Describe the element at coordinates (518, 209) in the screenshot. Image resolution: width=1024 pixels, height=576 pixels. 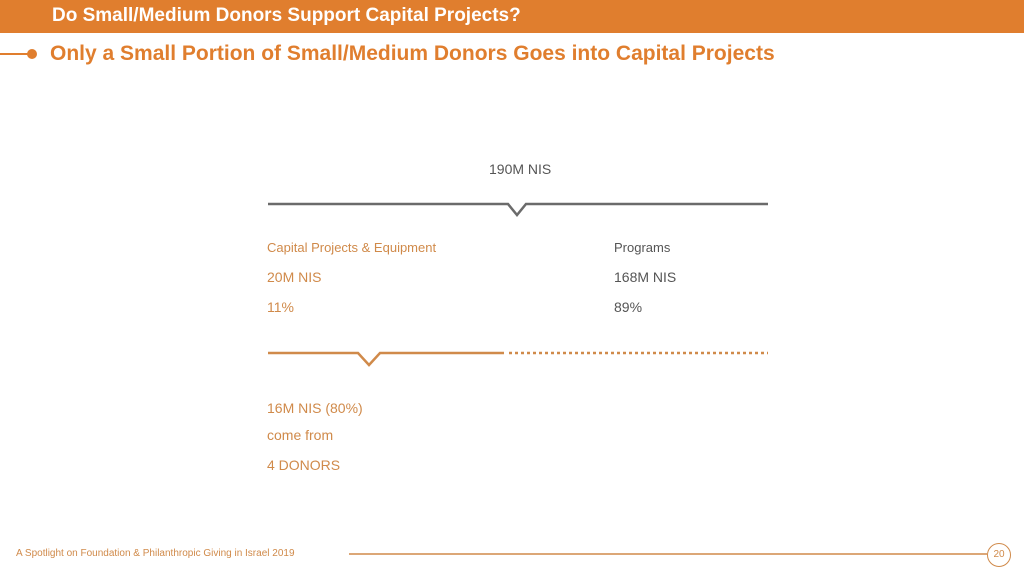
I see `total-bracket-line` at that location.